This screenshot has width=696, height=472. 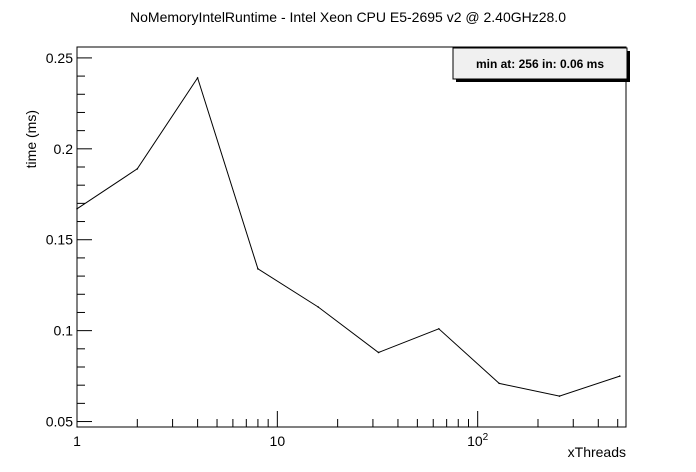 What do you see at coordinates (597, 452) in the screenshot?
I see `x-axis-label: xThreads` at bounding box center [597, 452].